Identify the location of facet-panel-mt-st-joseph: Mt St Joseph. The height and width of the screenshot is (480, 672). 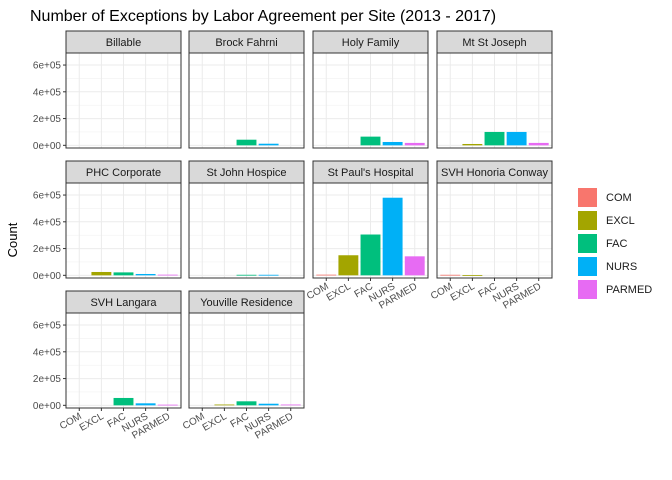
(494, 89).